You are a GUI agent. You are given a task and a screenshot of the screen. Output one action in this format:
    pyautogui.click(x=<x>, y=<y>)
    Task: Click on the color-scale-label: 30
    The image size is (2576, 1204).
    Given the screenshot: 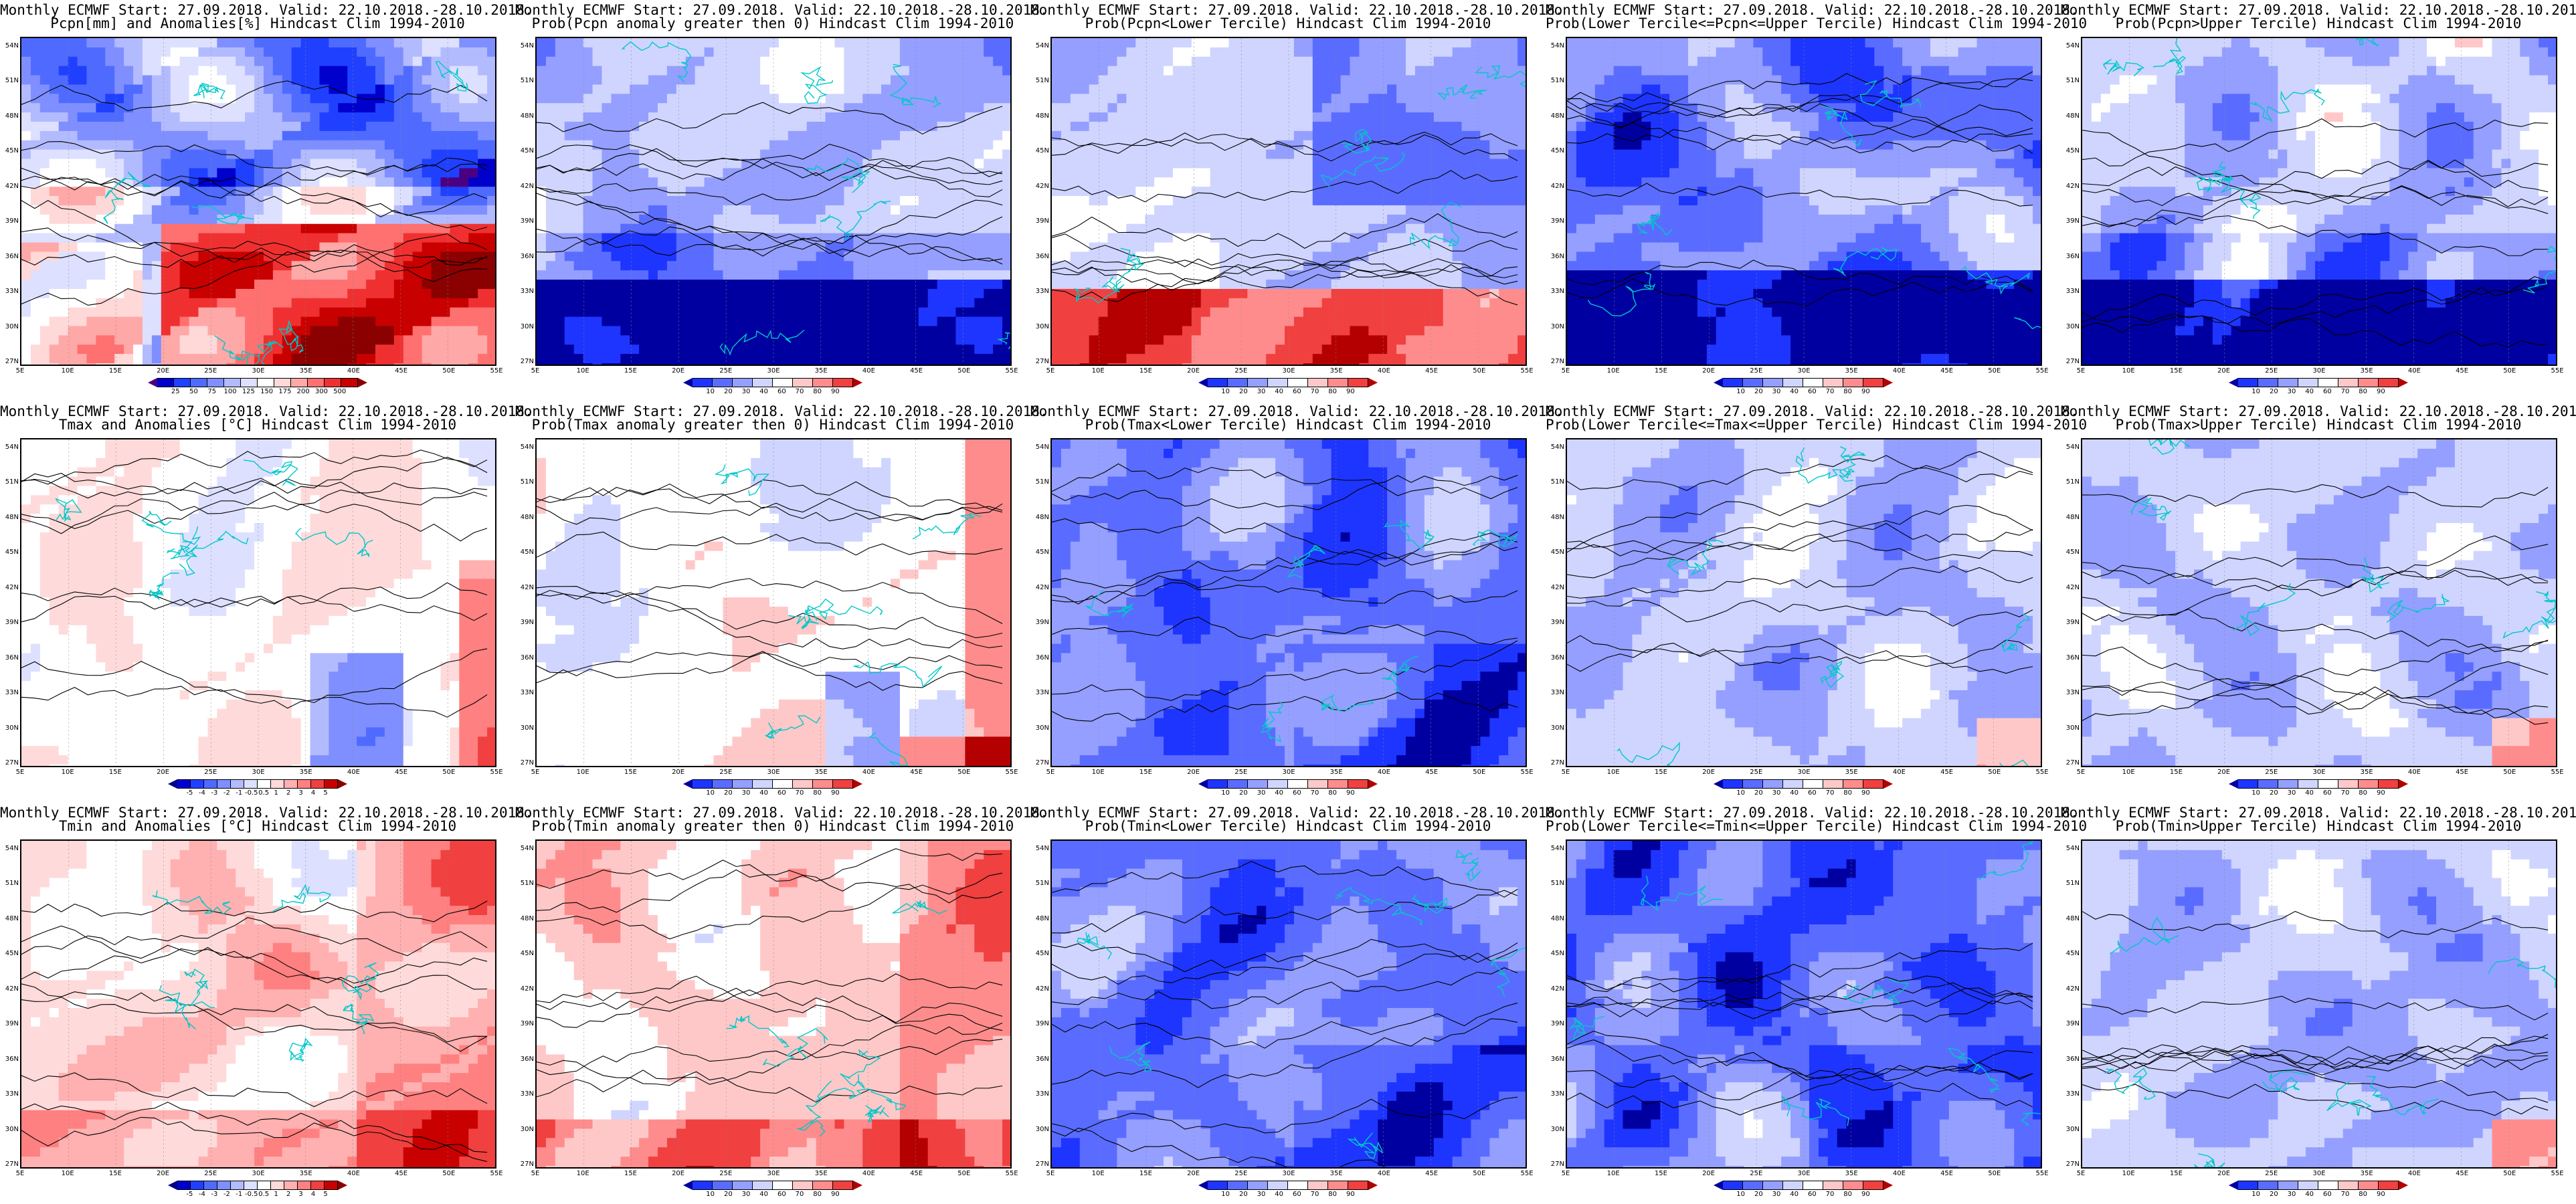 What is the action you would take?
    pyautogui.click(x=746, y=391)
    